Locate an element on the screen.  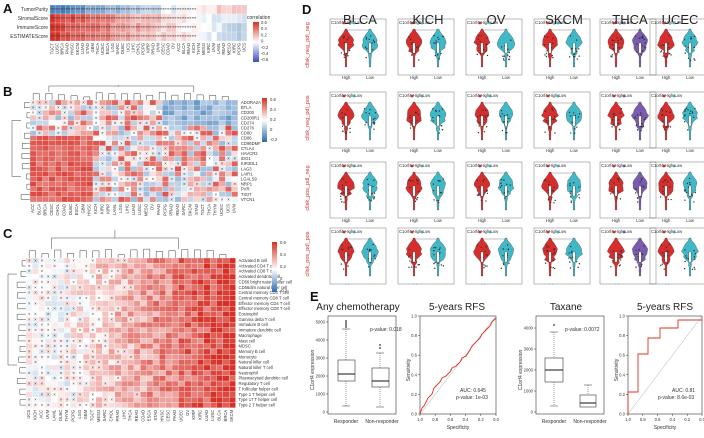
panel-b-gene-label: LAG3 is located at coordinates (246, 168).